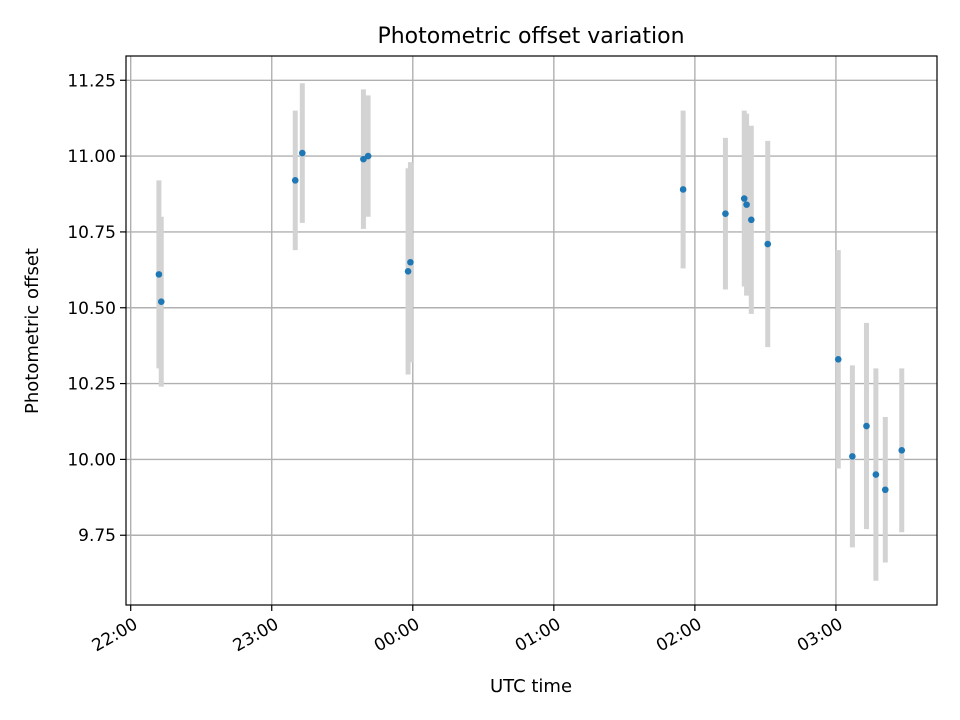 Image resolution: width=960 pixels, height=720 pixels. What do you see at coordinates (91, 309) in the screenshot?
I see `y-tick-label: 10.50` at bounding box center [91, 309].